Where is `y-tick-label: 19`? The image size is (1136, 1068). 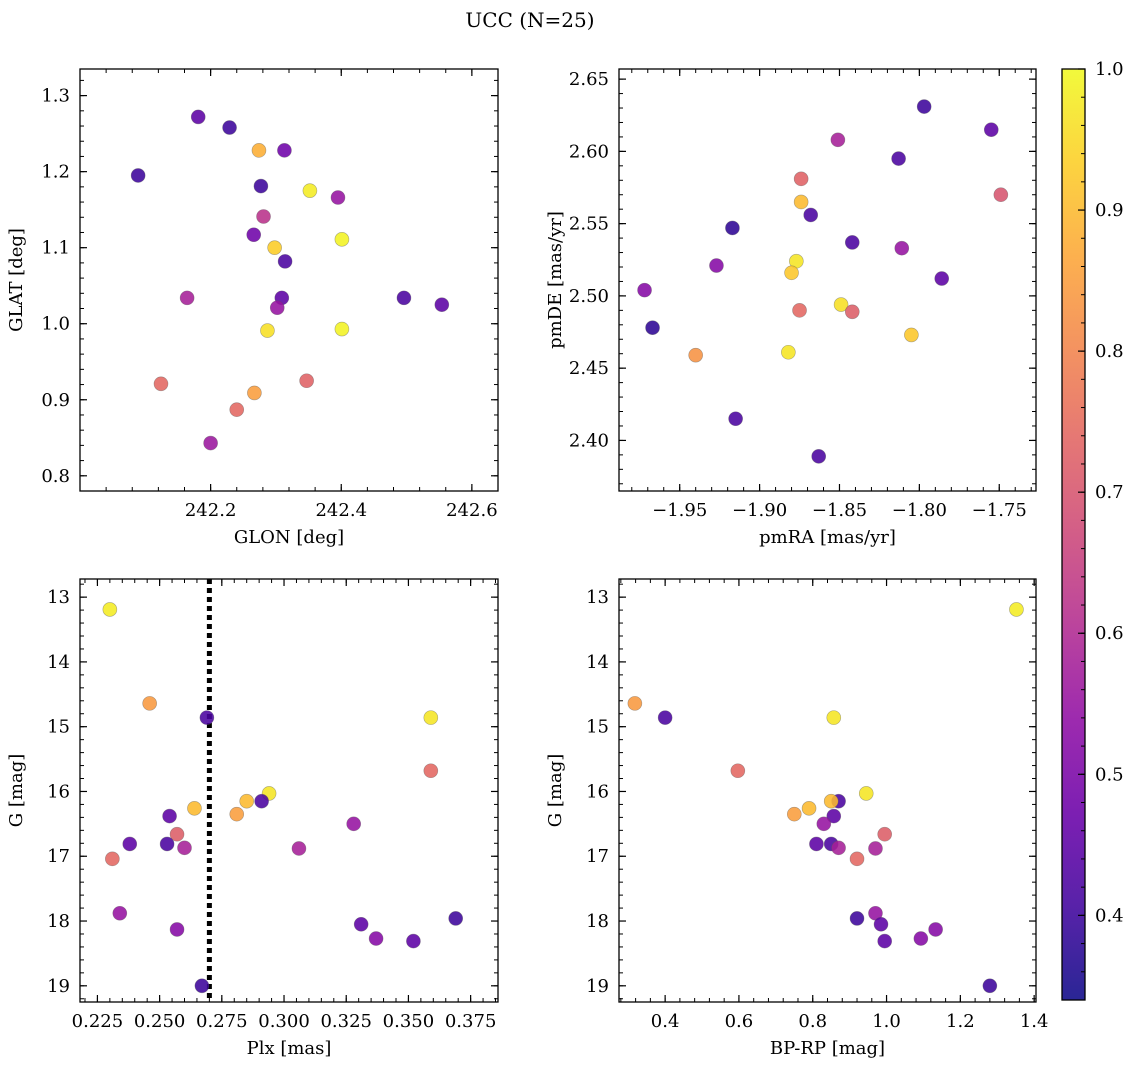 y-tick-label: 19 is located at coordinates (597, 986).